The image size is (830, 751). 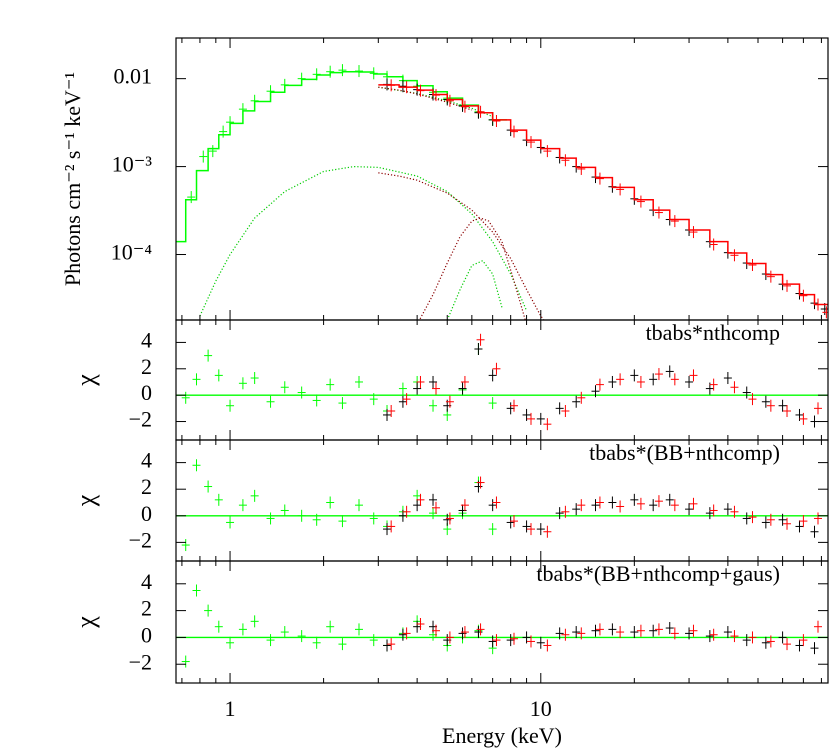 I want to click on y-tick-label: −2, so click(x=140, y=419).